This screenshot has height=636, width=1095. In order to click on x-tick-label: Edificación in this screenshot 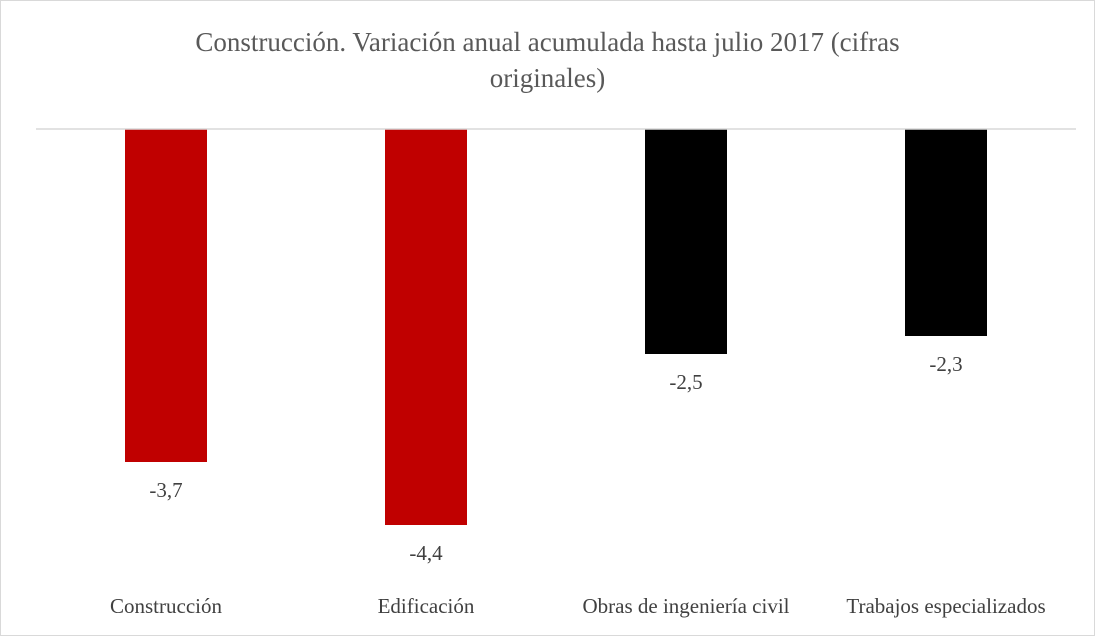, I will do `click(426, 606)`.